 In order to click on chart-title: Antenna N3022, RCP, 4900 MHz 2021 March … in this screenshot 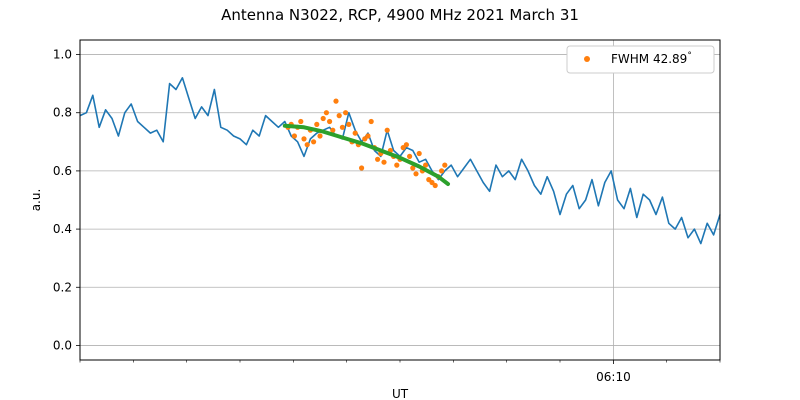, I will do `click(400, 15)`.